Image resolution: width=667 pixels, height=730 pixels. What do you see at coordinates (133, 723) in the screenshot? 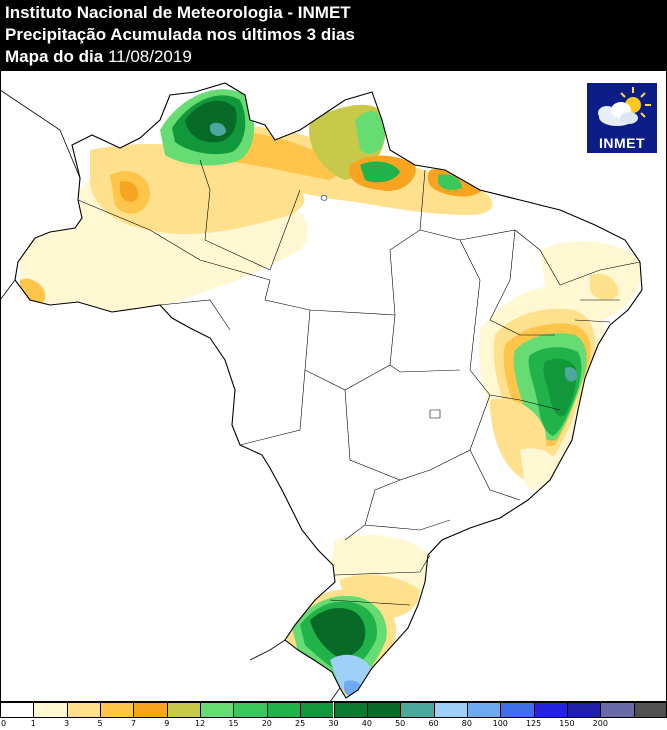
I see `legend-tick-label: 7` at bounding box center [133, 723].